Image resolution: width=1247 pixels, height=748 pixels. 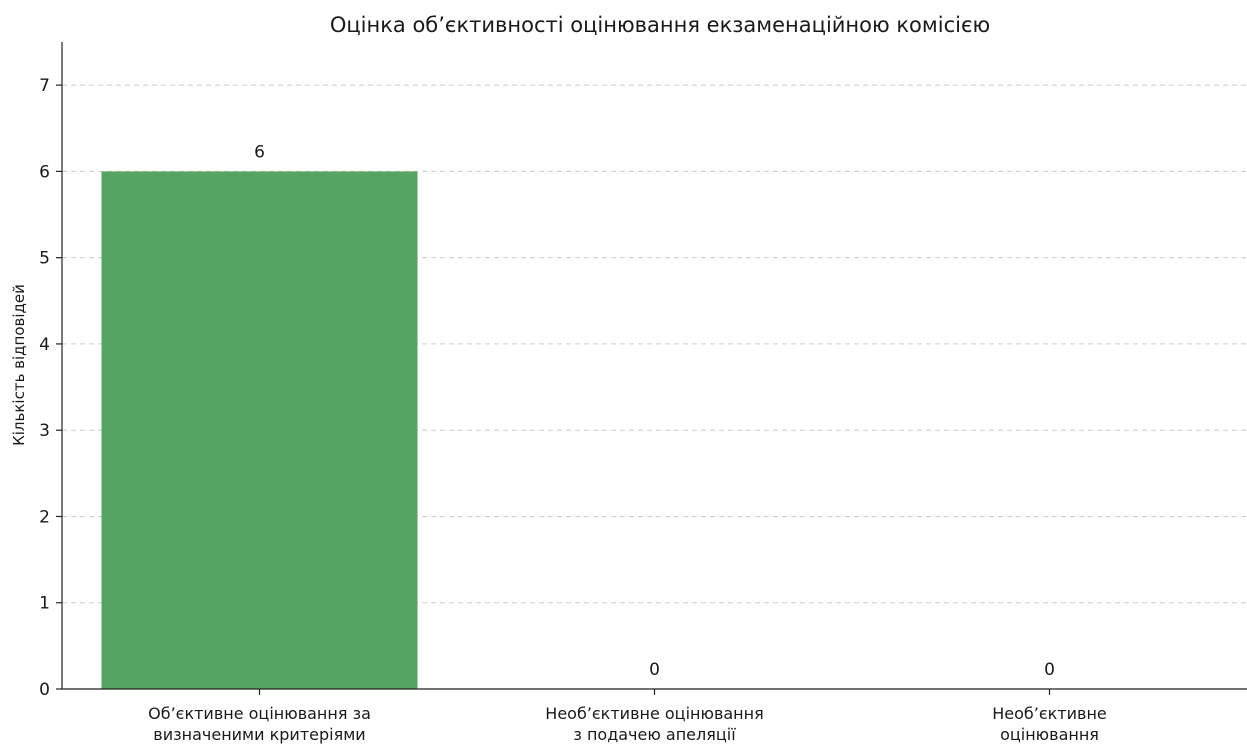 I want to click on x-tick-label-line: Об’єктивне оцінювання за, so click(x=259, y=713).